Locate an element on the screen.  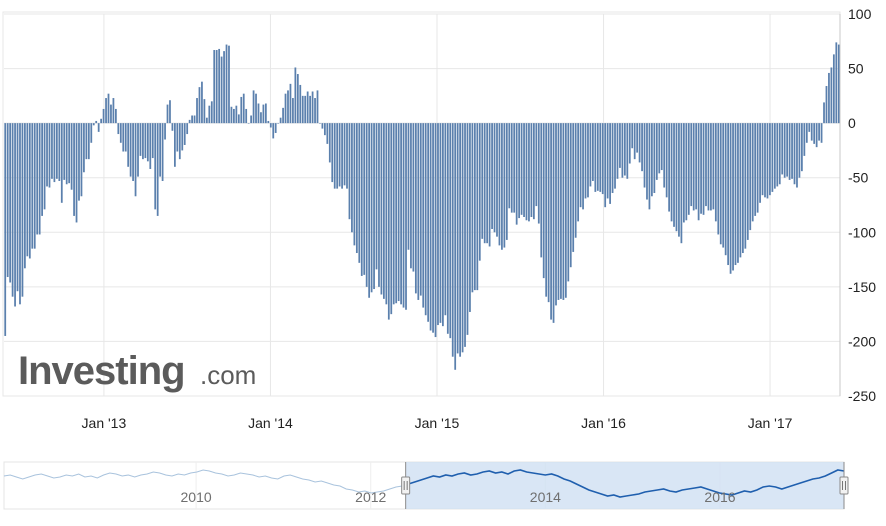
y-tick-label: -250 is located at coordinates (862, 396).